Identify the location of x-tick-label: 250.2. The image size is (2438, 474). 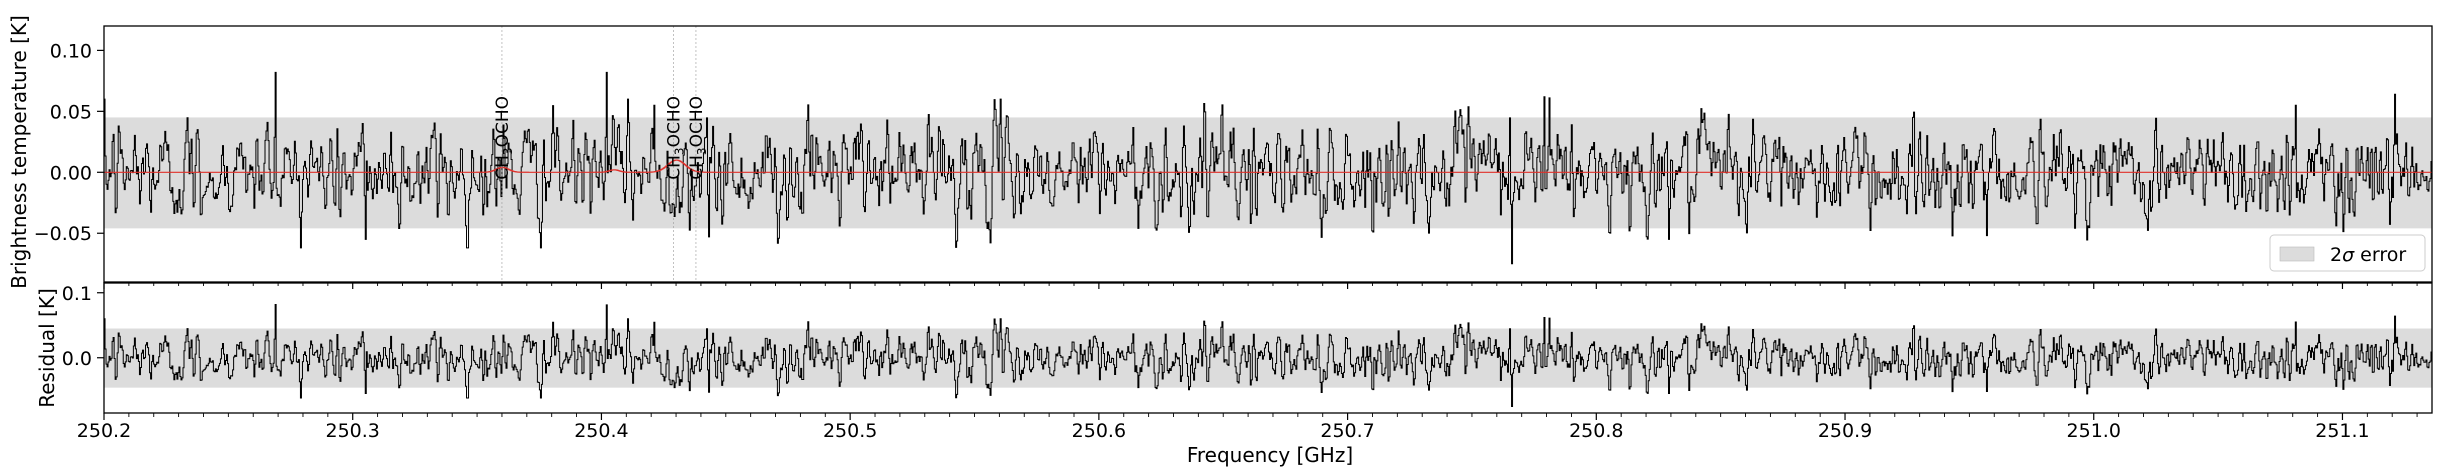
(104, 431).